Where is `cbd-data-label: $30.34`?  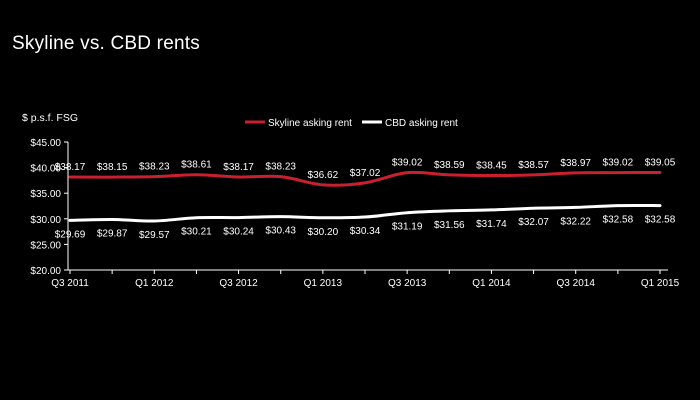
cbd-data-label: $30.34 is located at coordinates (365, 231).